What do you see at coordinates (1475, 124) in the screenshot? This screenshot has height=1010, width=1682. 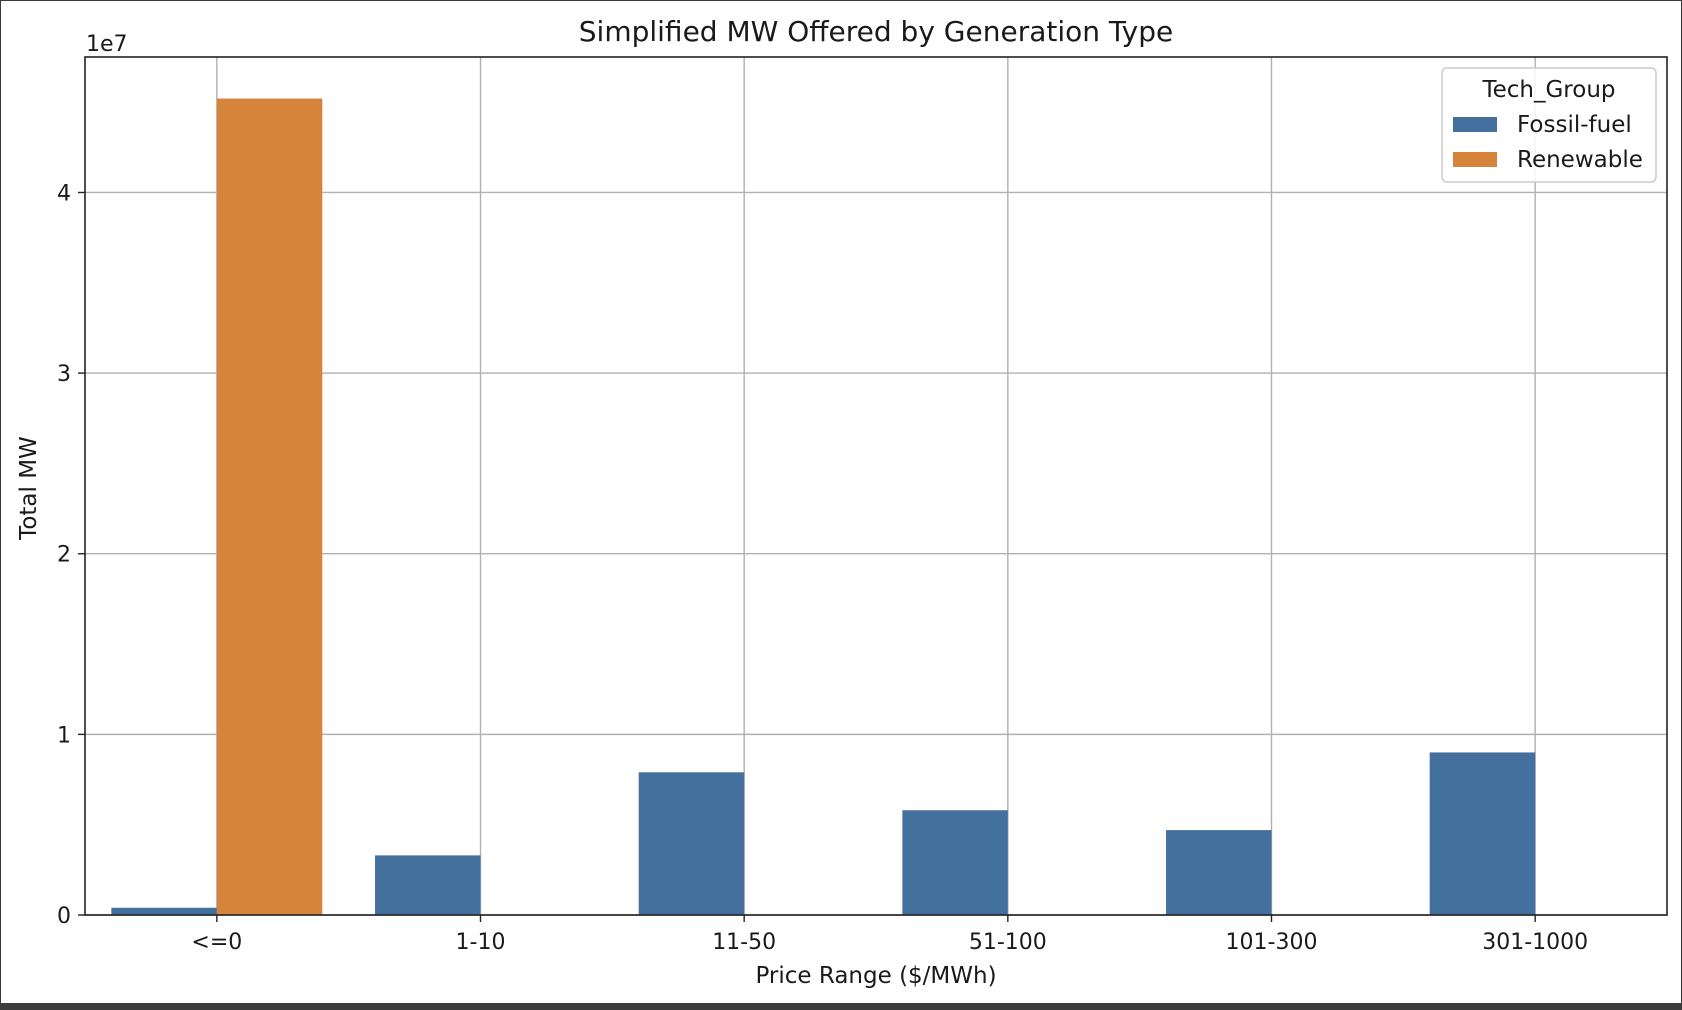 I see `legend-swatch-fossil-fuel` at bounding box center [1475, 124].